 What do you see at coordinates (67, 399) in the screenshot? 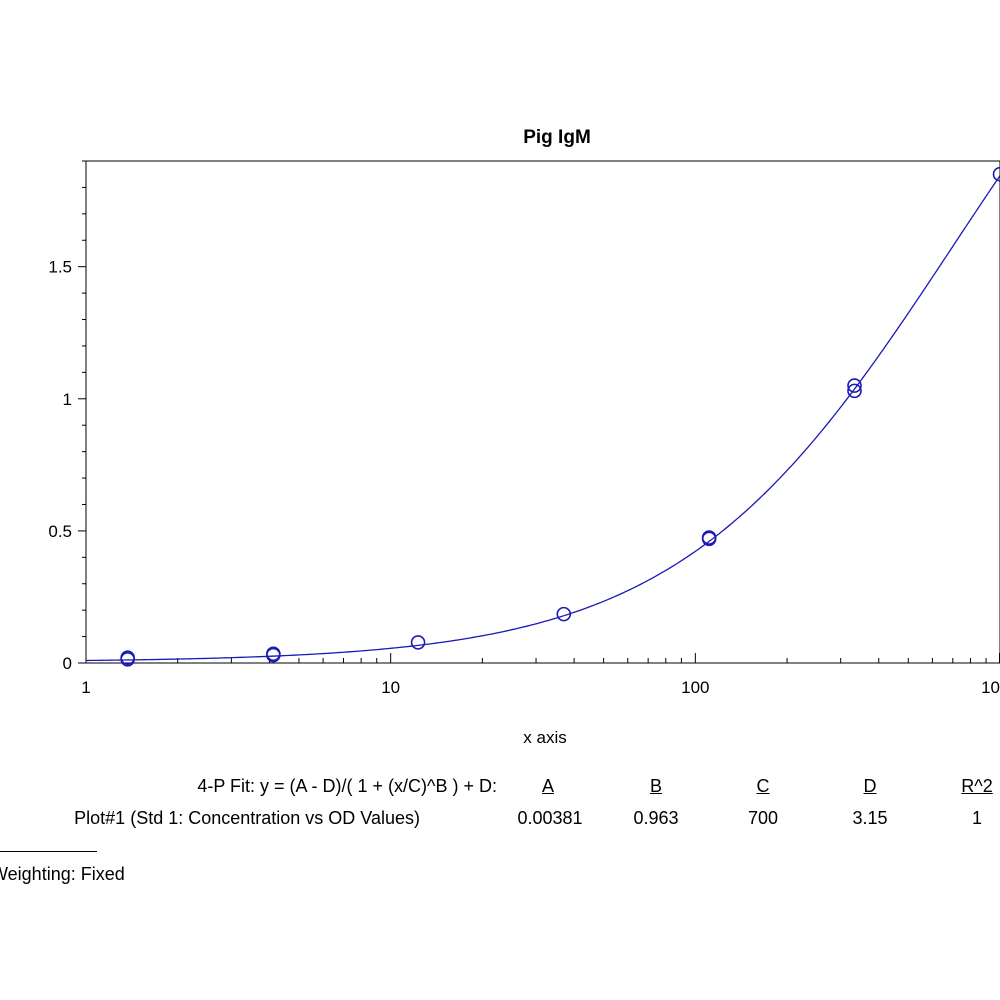
I see `y-tick-label: 1` at bounding box center [67, 399].